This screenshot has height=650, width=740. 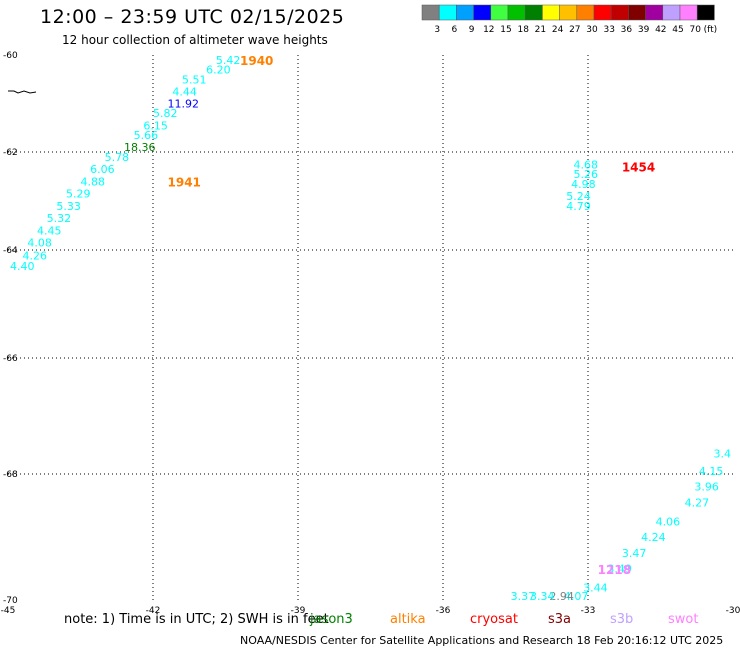 I want to click on wave-height-label: 18.36, so click(x=140, y=147).